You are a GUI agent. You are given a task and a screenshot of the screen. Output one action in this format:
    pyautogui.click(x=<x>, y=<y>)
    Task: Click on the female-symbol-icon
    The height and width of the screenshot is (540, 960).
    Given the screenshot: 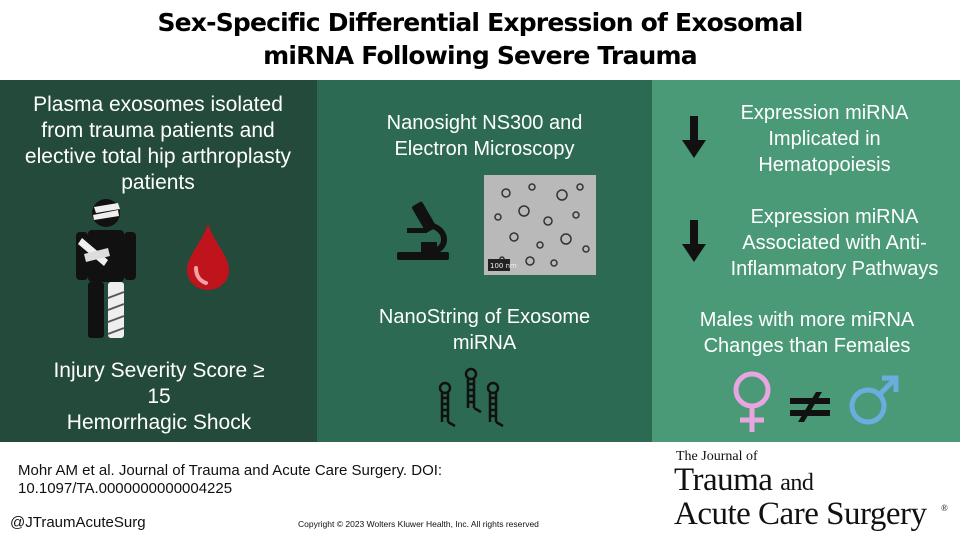 What is the action you would take?
    pyautogui.click(x=752, y=401)
    